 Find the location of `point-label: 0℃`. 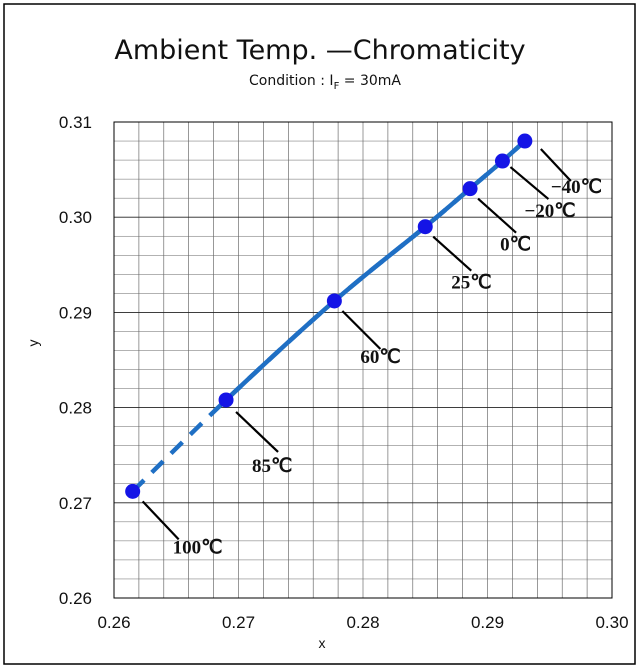

point-label: 0℃ is located at coordinates (515, 245).